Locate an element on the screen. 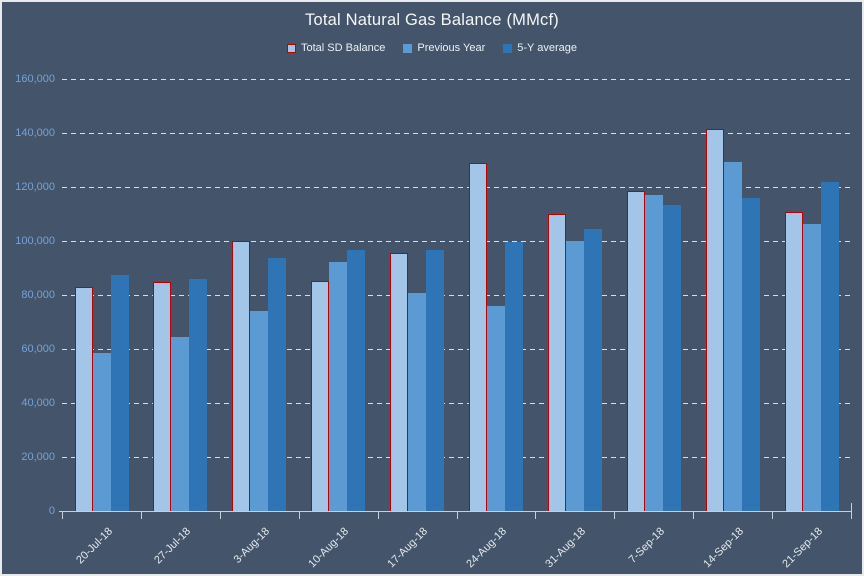  x-axis-label: 10-Aug-18 is located at coordinates (329, 548).